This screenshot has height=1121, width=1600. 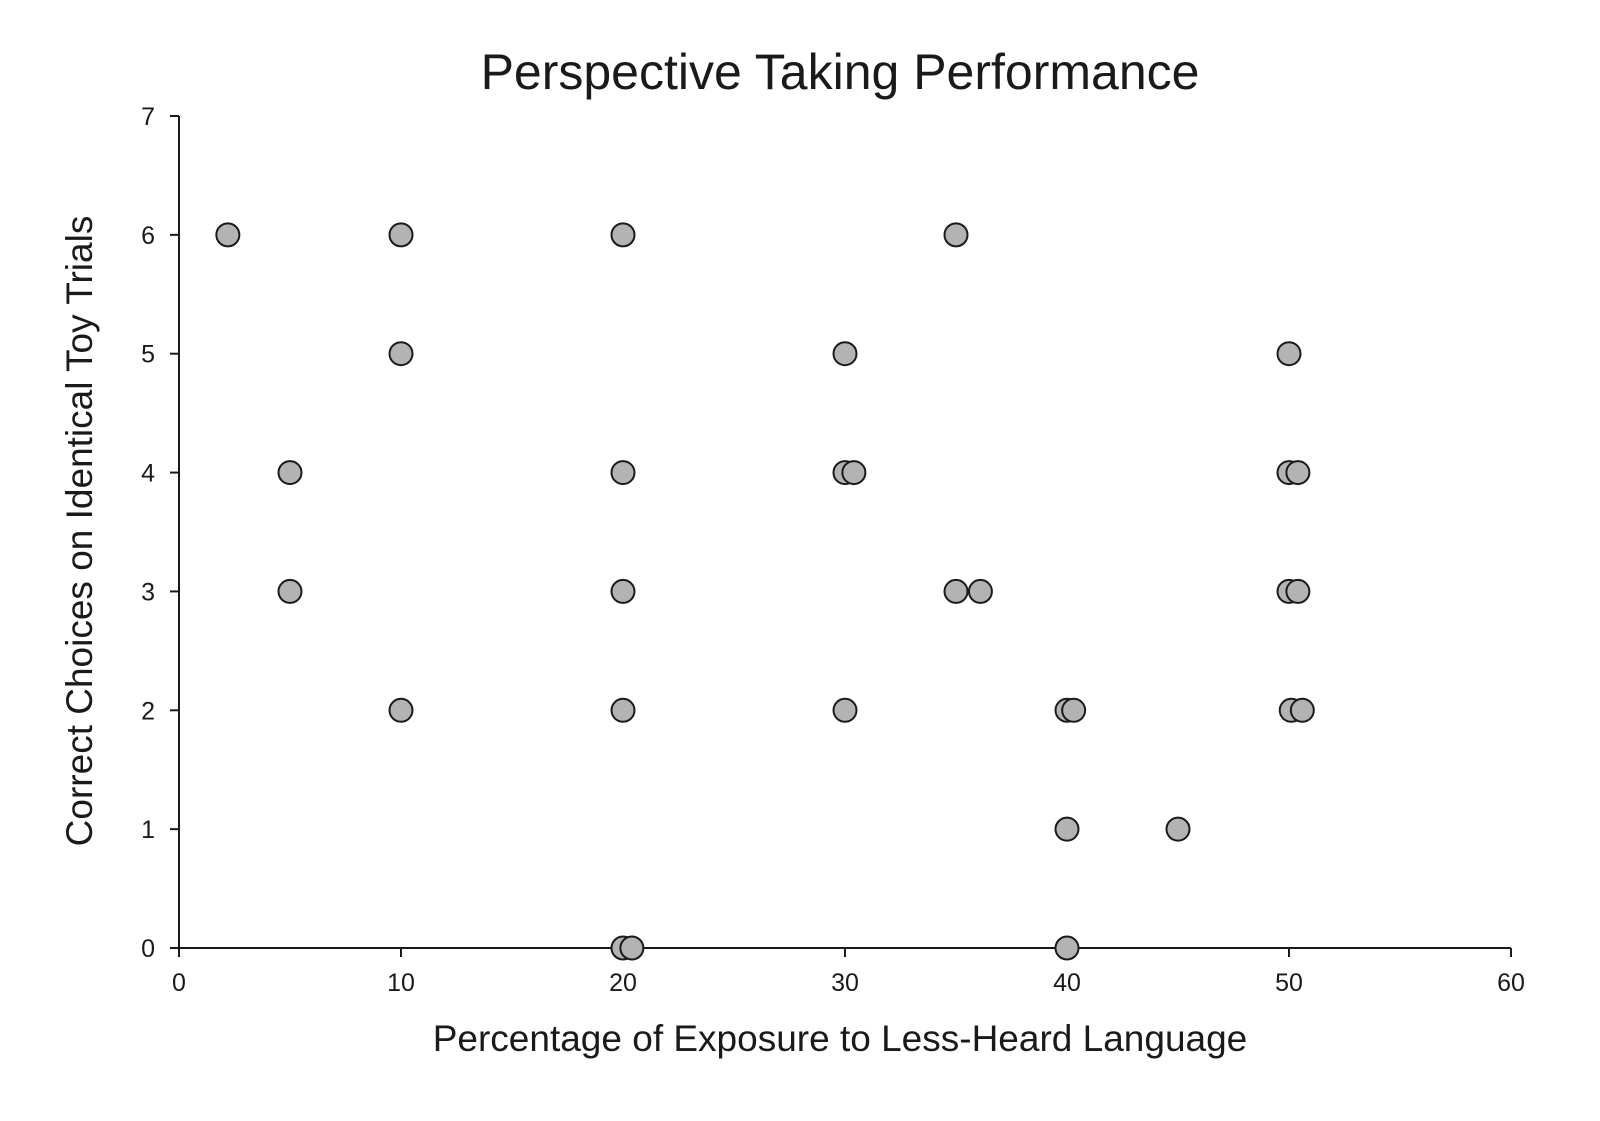 What do you see at coordinates (845, 983) in the screenshot?
I see `x-tick-label: 30` at bounding box center [845, 983].